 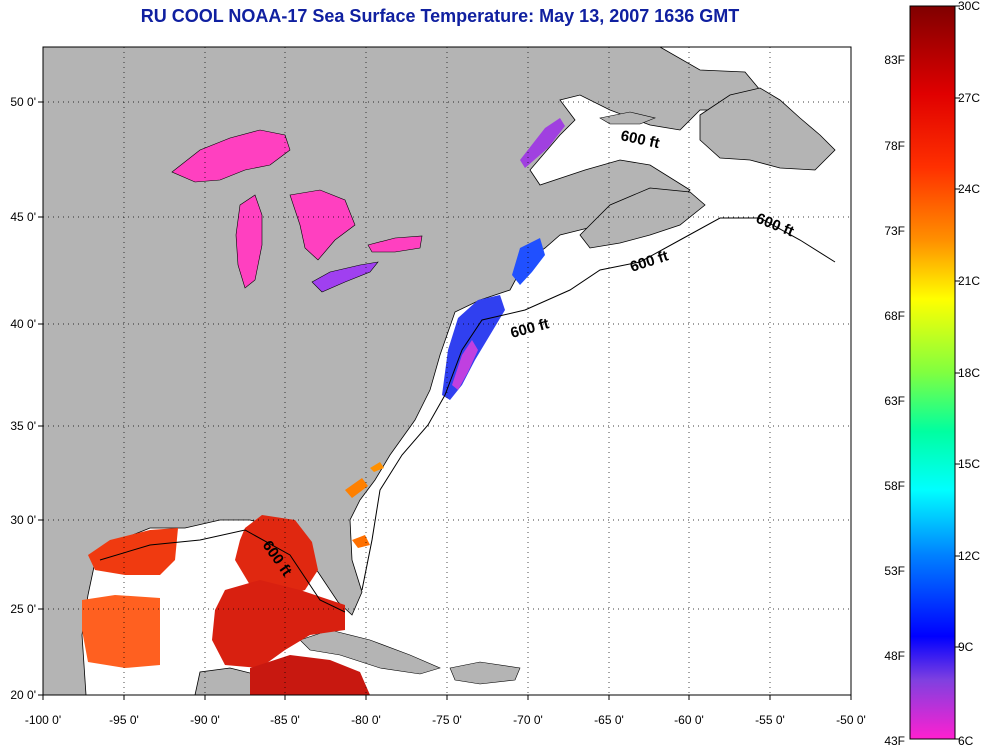 What do you see at coordinates (627, 118) in the screenshot?
I see `land-anticosti` at bounding box center [627, 118].